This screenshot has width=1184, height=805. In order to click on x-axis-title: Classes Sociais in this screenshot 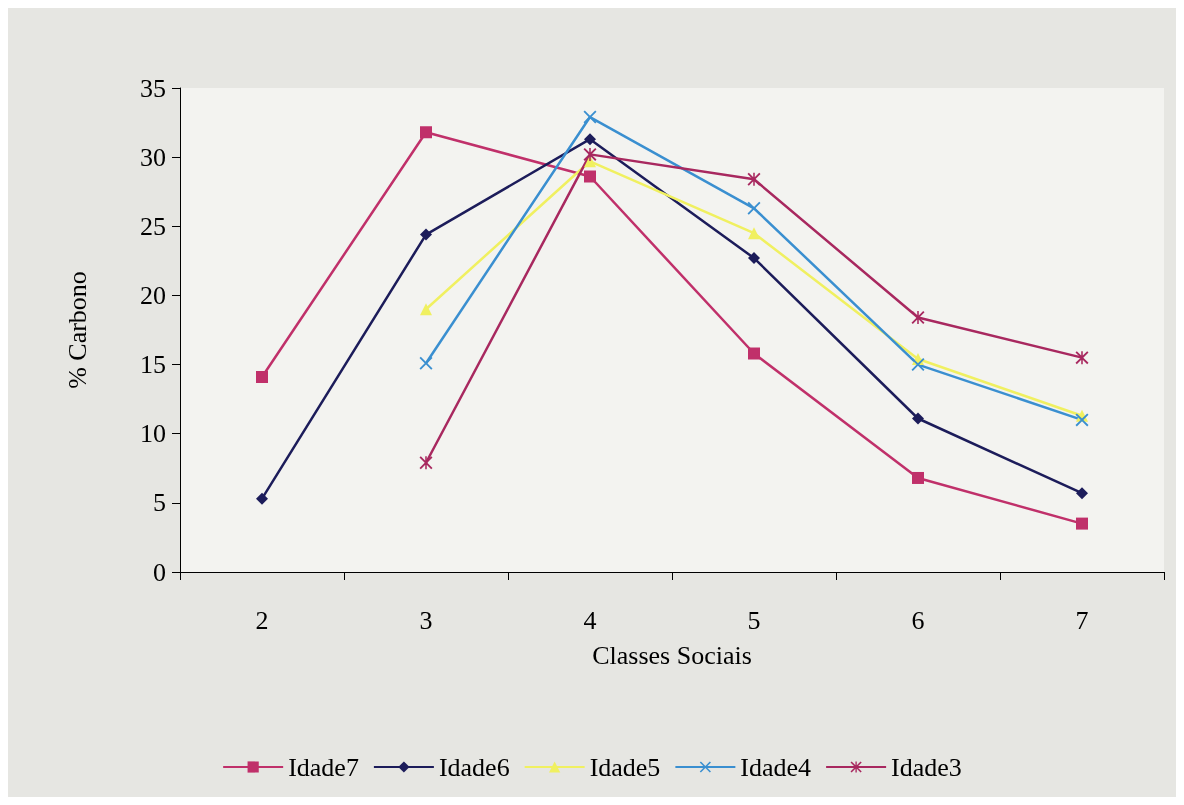, I will do `click(672, 655)`.